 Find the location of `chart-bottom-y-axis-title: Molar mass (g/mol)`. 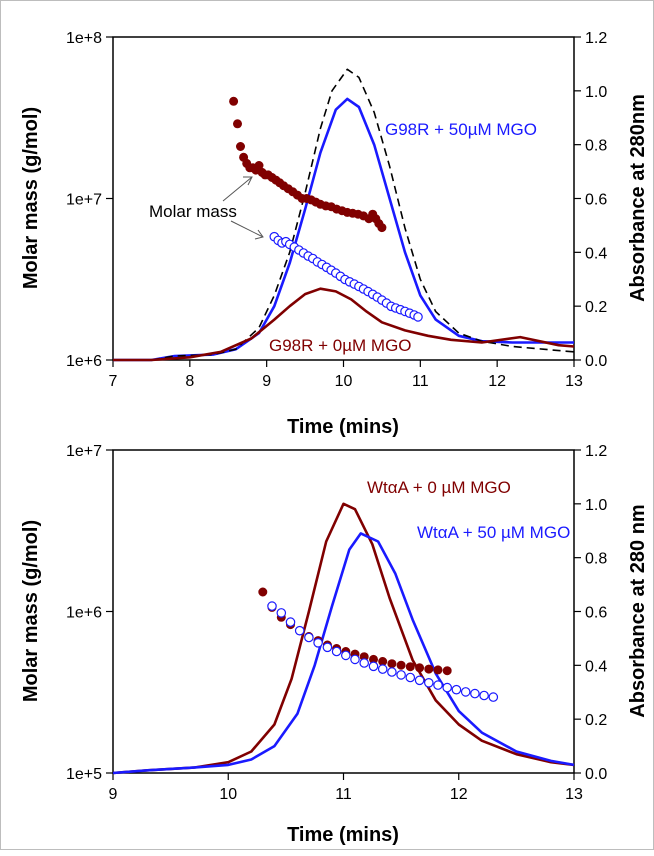

chart-bottom-y-axis-title: Molar mass (g/mol) is located at coordinates (31, 611).